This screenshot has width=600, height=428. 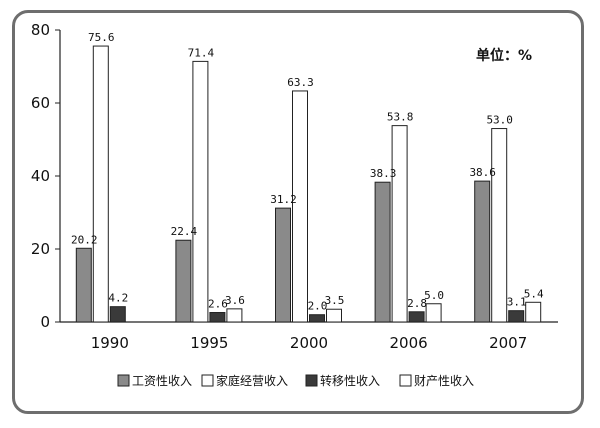 I want to click on data-label: 2.0, so click(x=318, y=306).